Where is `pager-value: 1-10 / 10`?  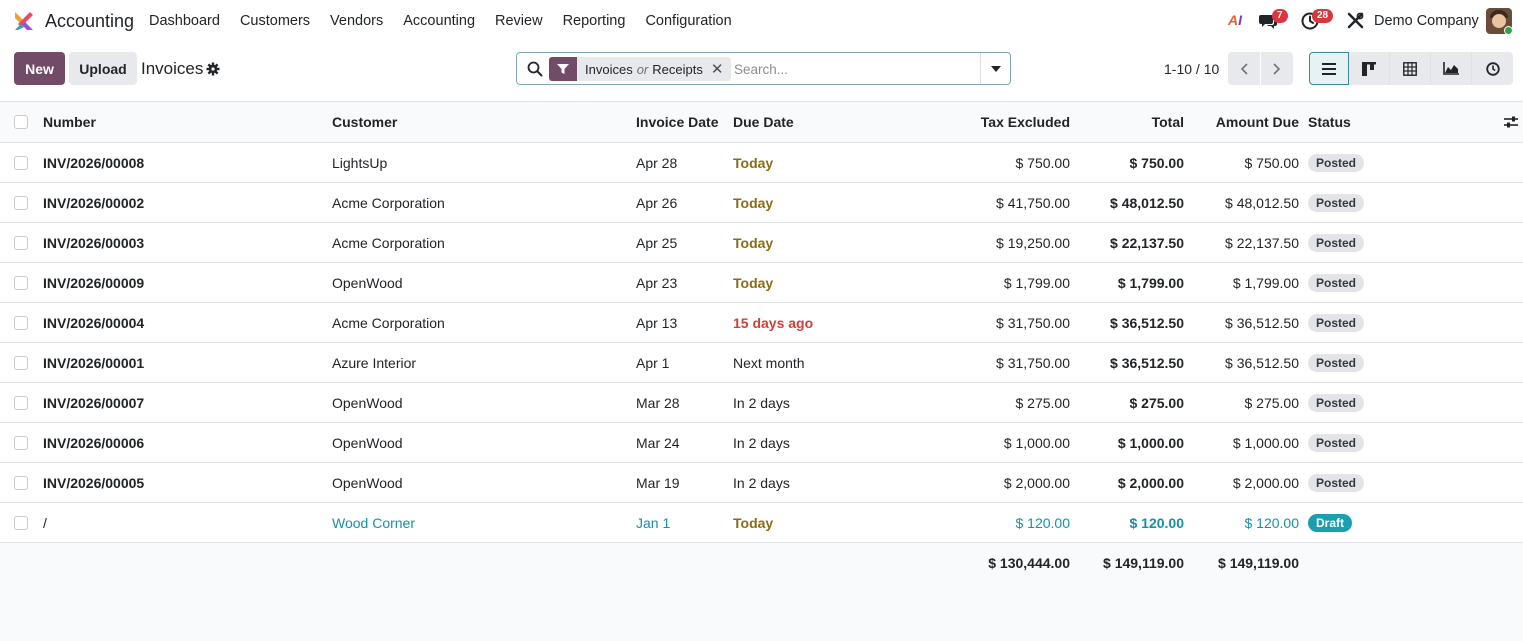 pager-value: 1-10 / 10 is located at coordinates (1192, 69).